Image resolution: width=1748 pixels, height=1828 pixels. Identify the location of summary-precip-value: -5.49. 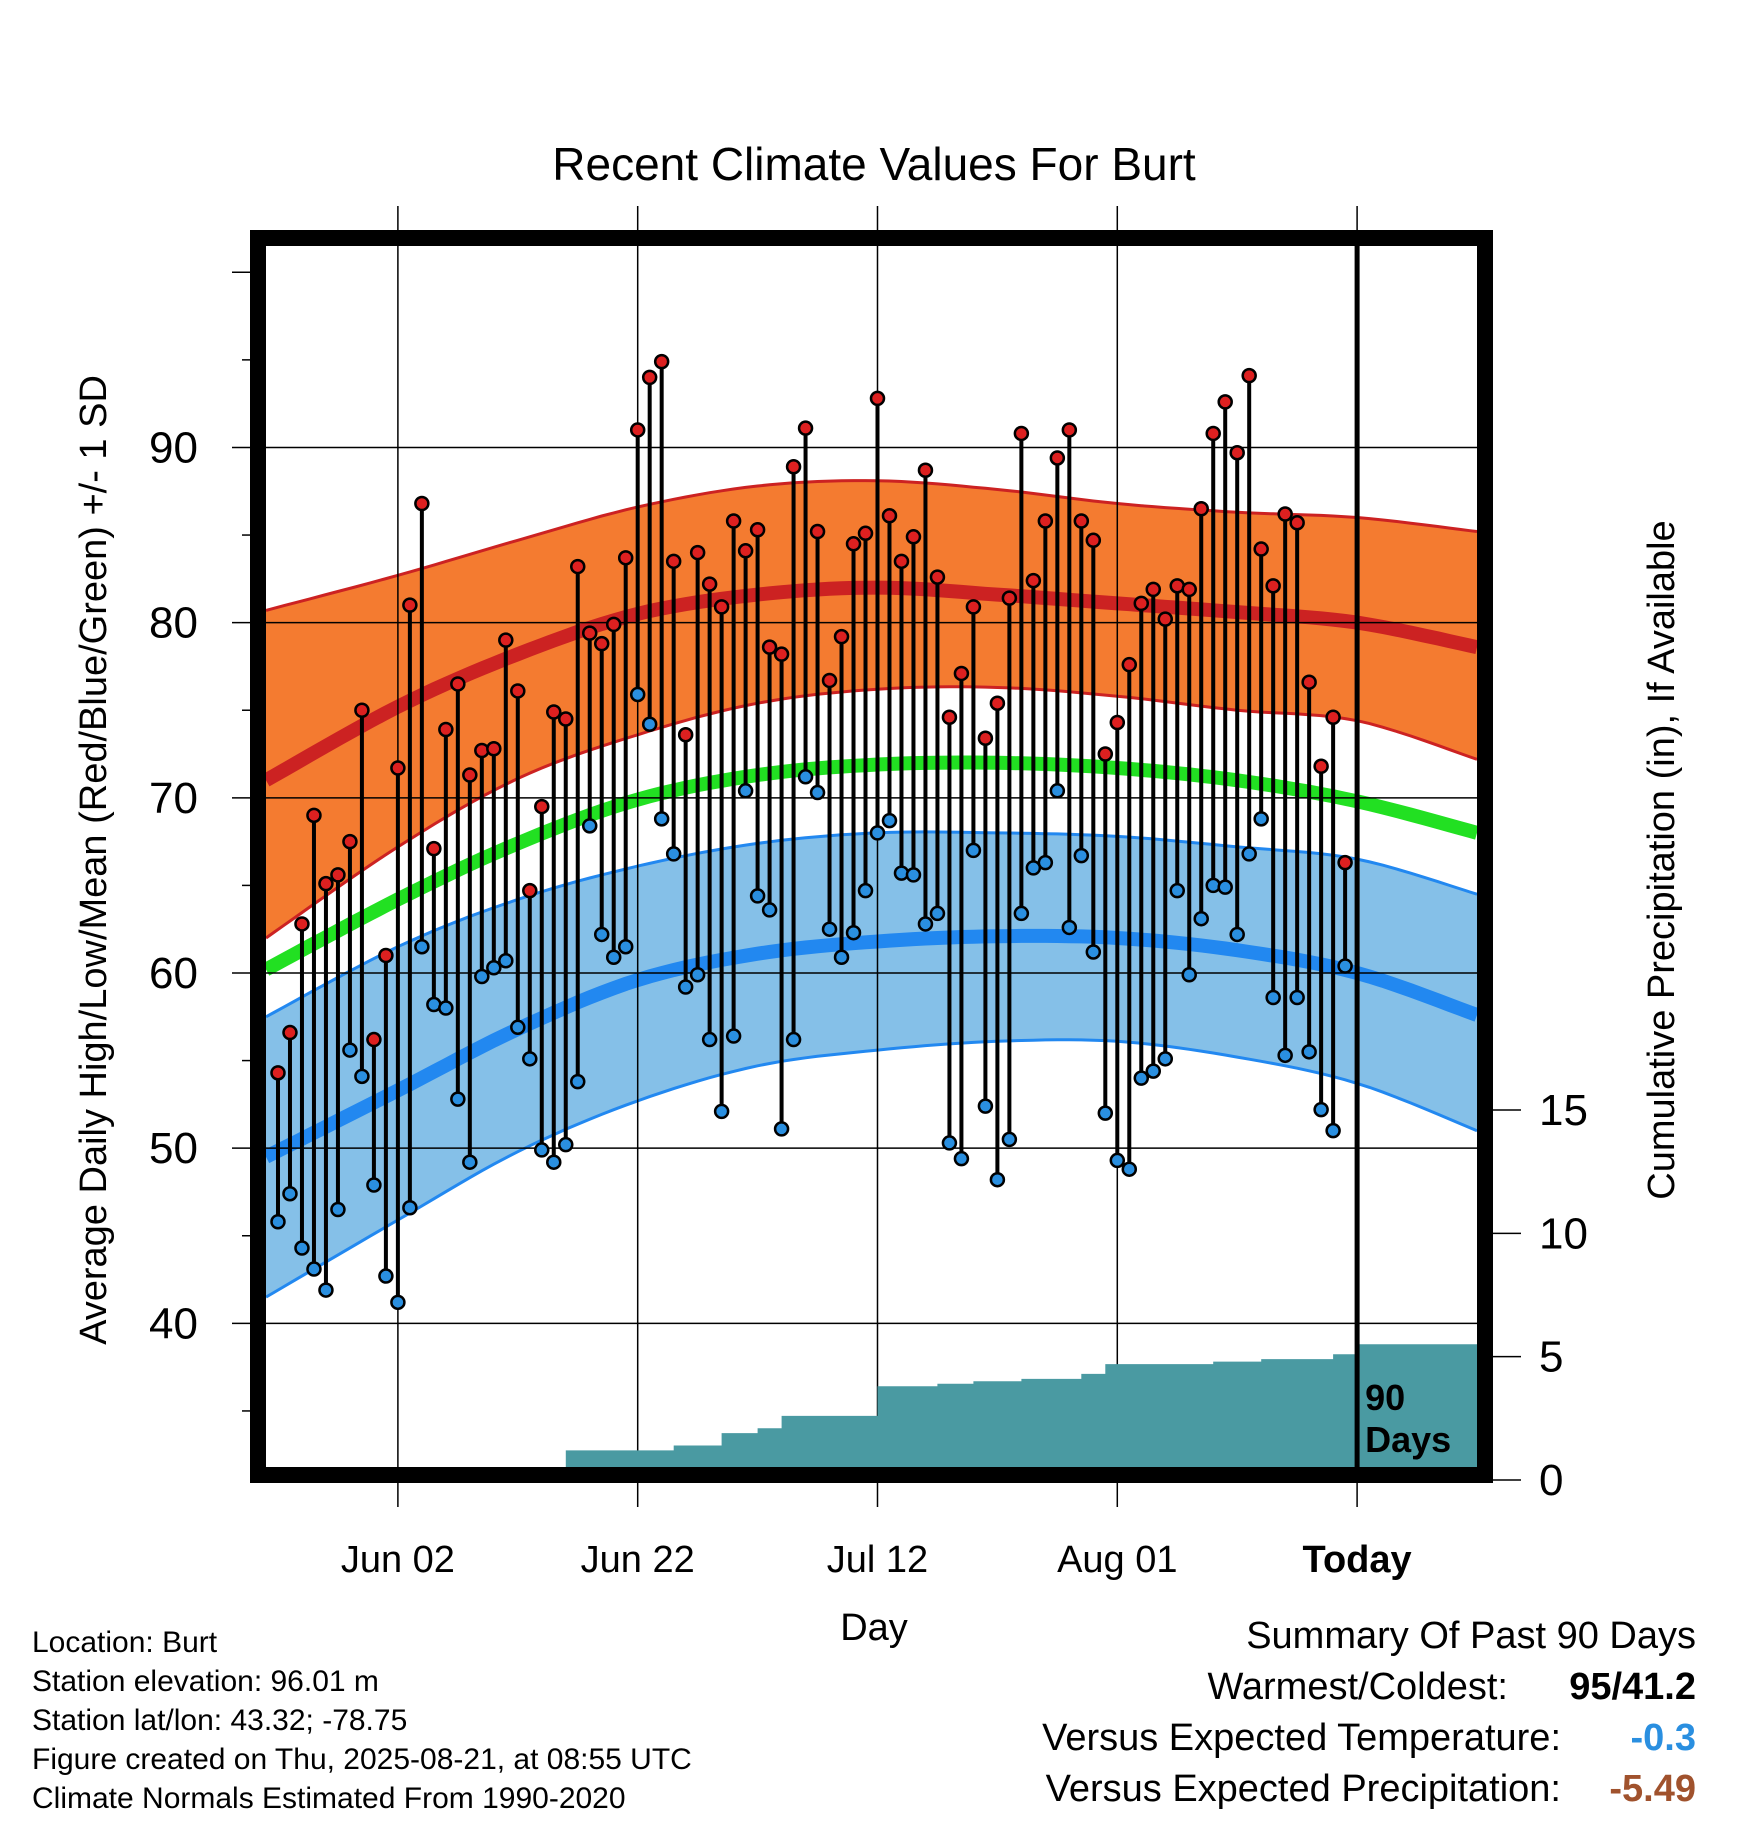
(1652, 1789).